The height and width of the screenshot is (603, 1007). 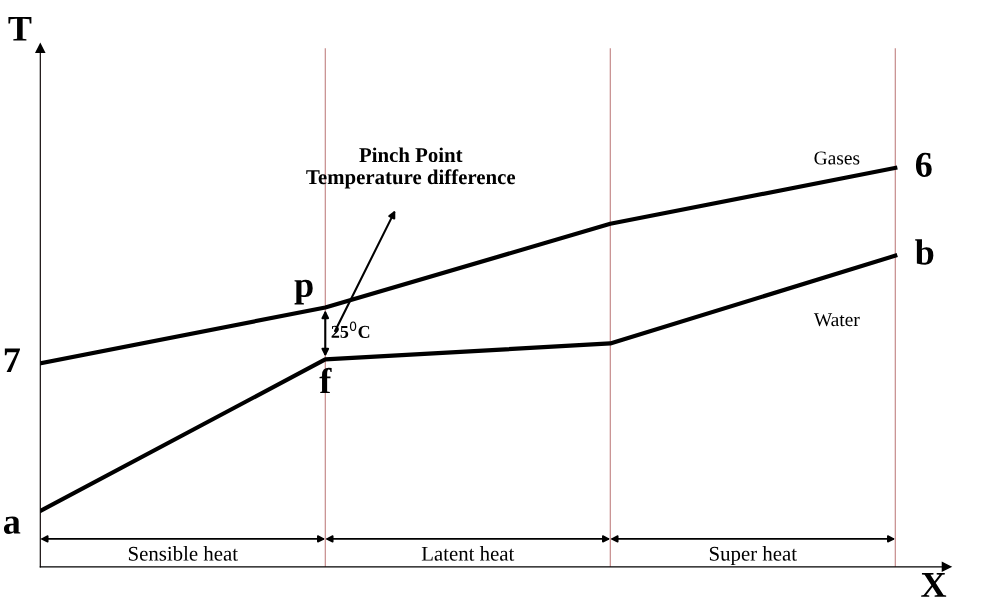 I want to click on annotation: f, so click(x=325, y=380).